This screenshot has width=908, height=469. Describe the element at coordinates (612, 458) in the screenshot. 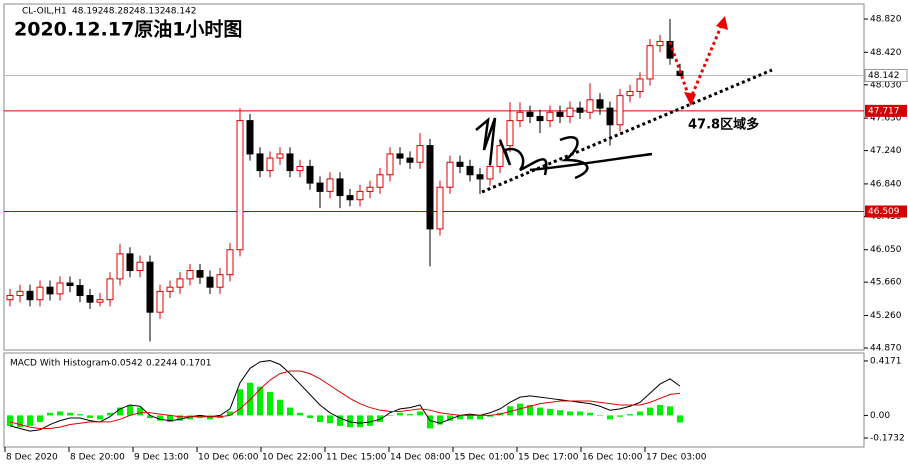

I see `x-tick-label: 16 Dec 10:00` at that location.